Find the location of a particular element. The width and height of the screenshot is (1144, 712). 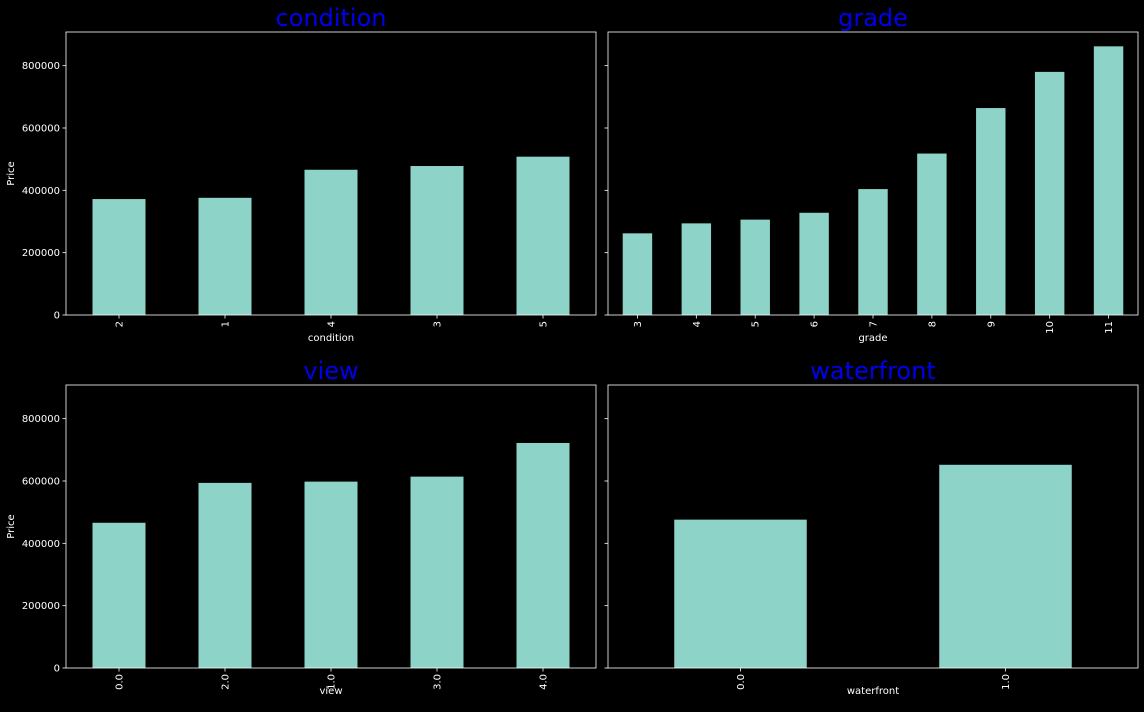

subplot-title: waterfront is located at coordinates (872, 371).